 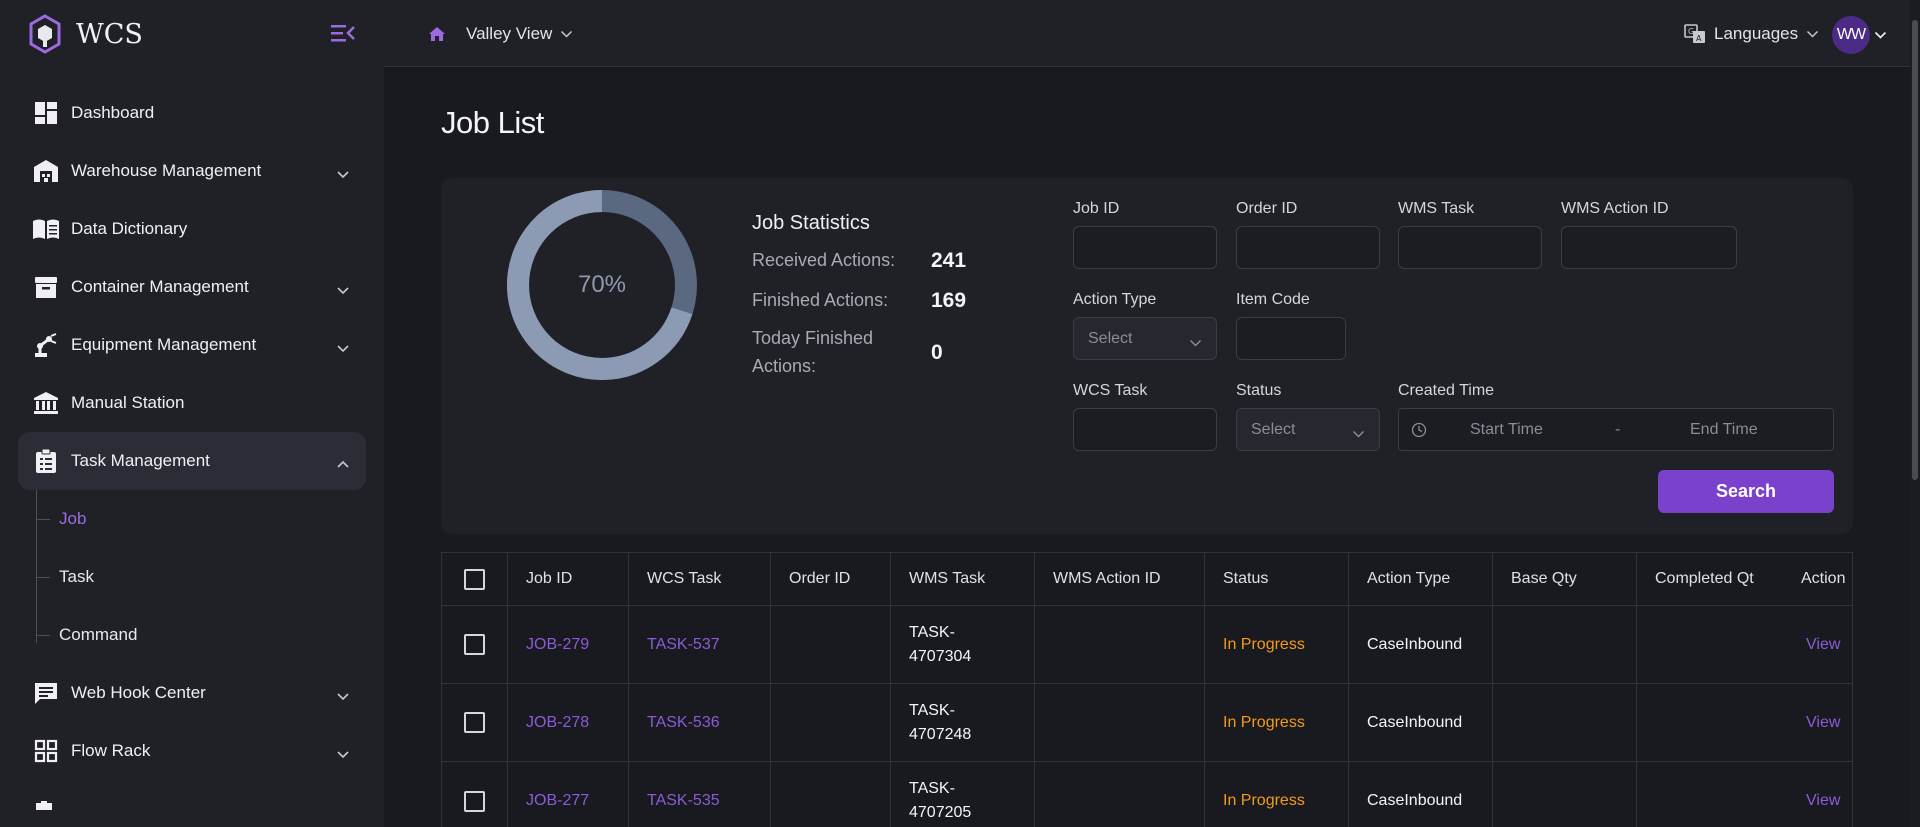 What do you see at coordinates (46, 287) in the screenshot?
I see `archive-icon` at bounding box center [46, 287].